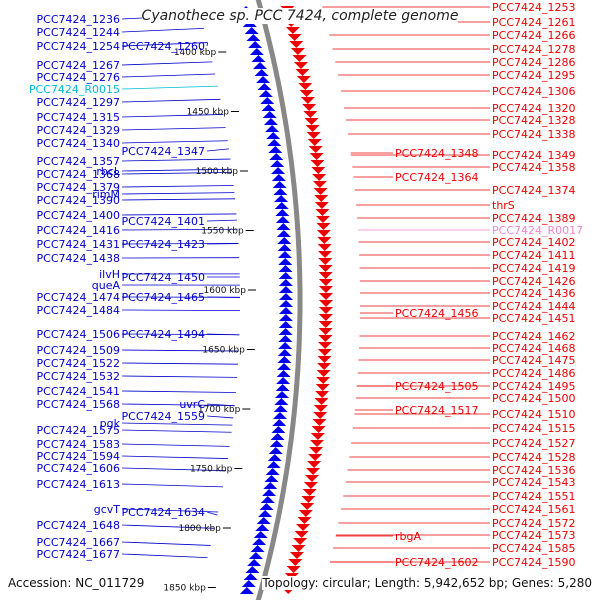 This screenshot has width=600, height=600. I want to click on gene-label-left: PCC7424_1297, so click(78, 102).